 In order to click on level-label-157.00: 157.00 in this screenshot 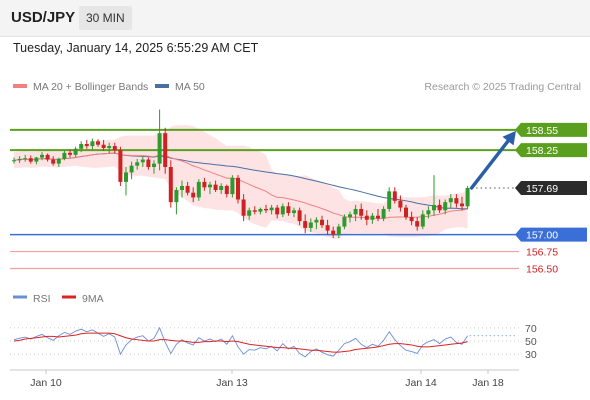, I will do `click(542, 236)`.